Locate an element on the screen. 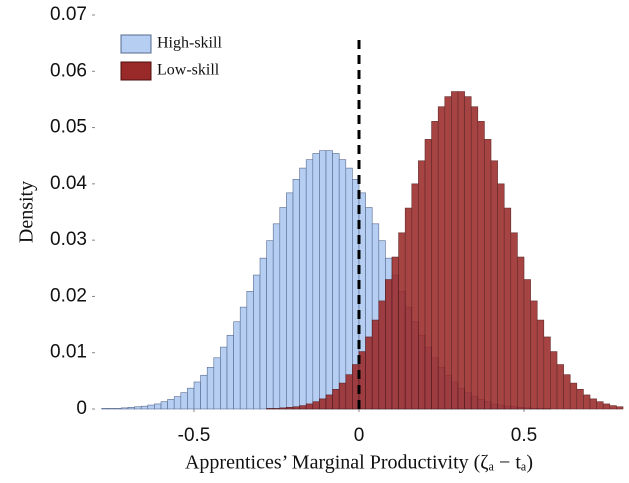 Image resolution: width=629 pixels, height=483 pixels. legend-swatch is located at coordinates (136, 71).